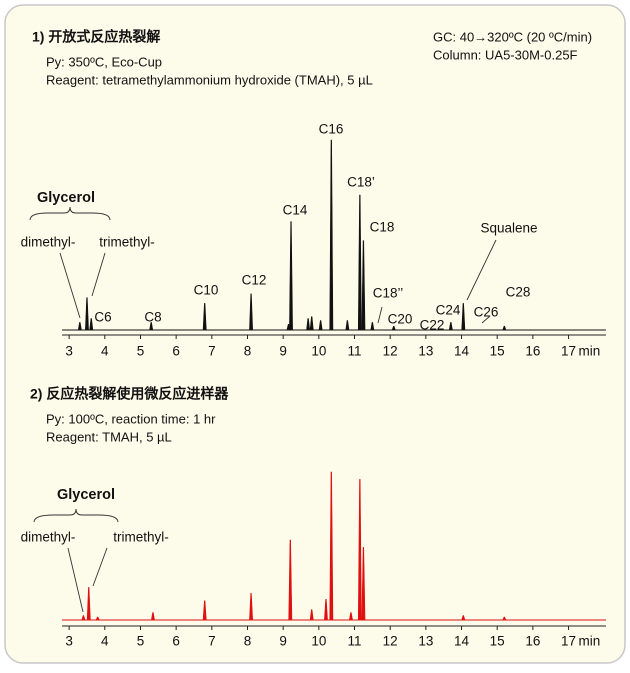 The height and width of the screenshot is (673, 630). I want to click on panel-title: 2) 反应热裂解使用微反应进样器, so click(129, 394).